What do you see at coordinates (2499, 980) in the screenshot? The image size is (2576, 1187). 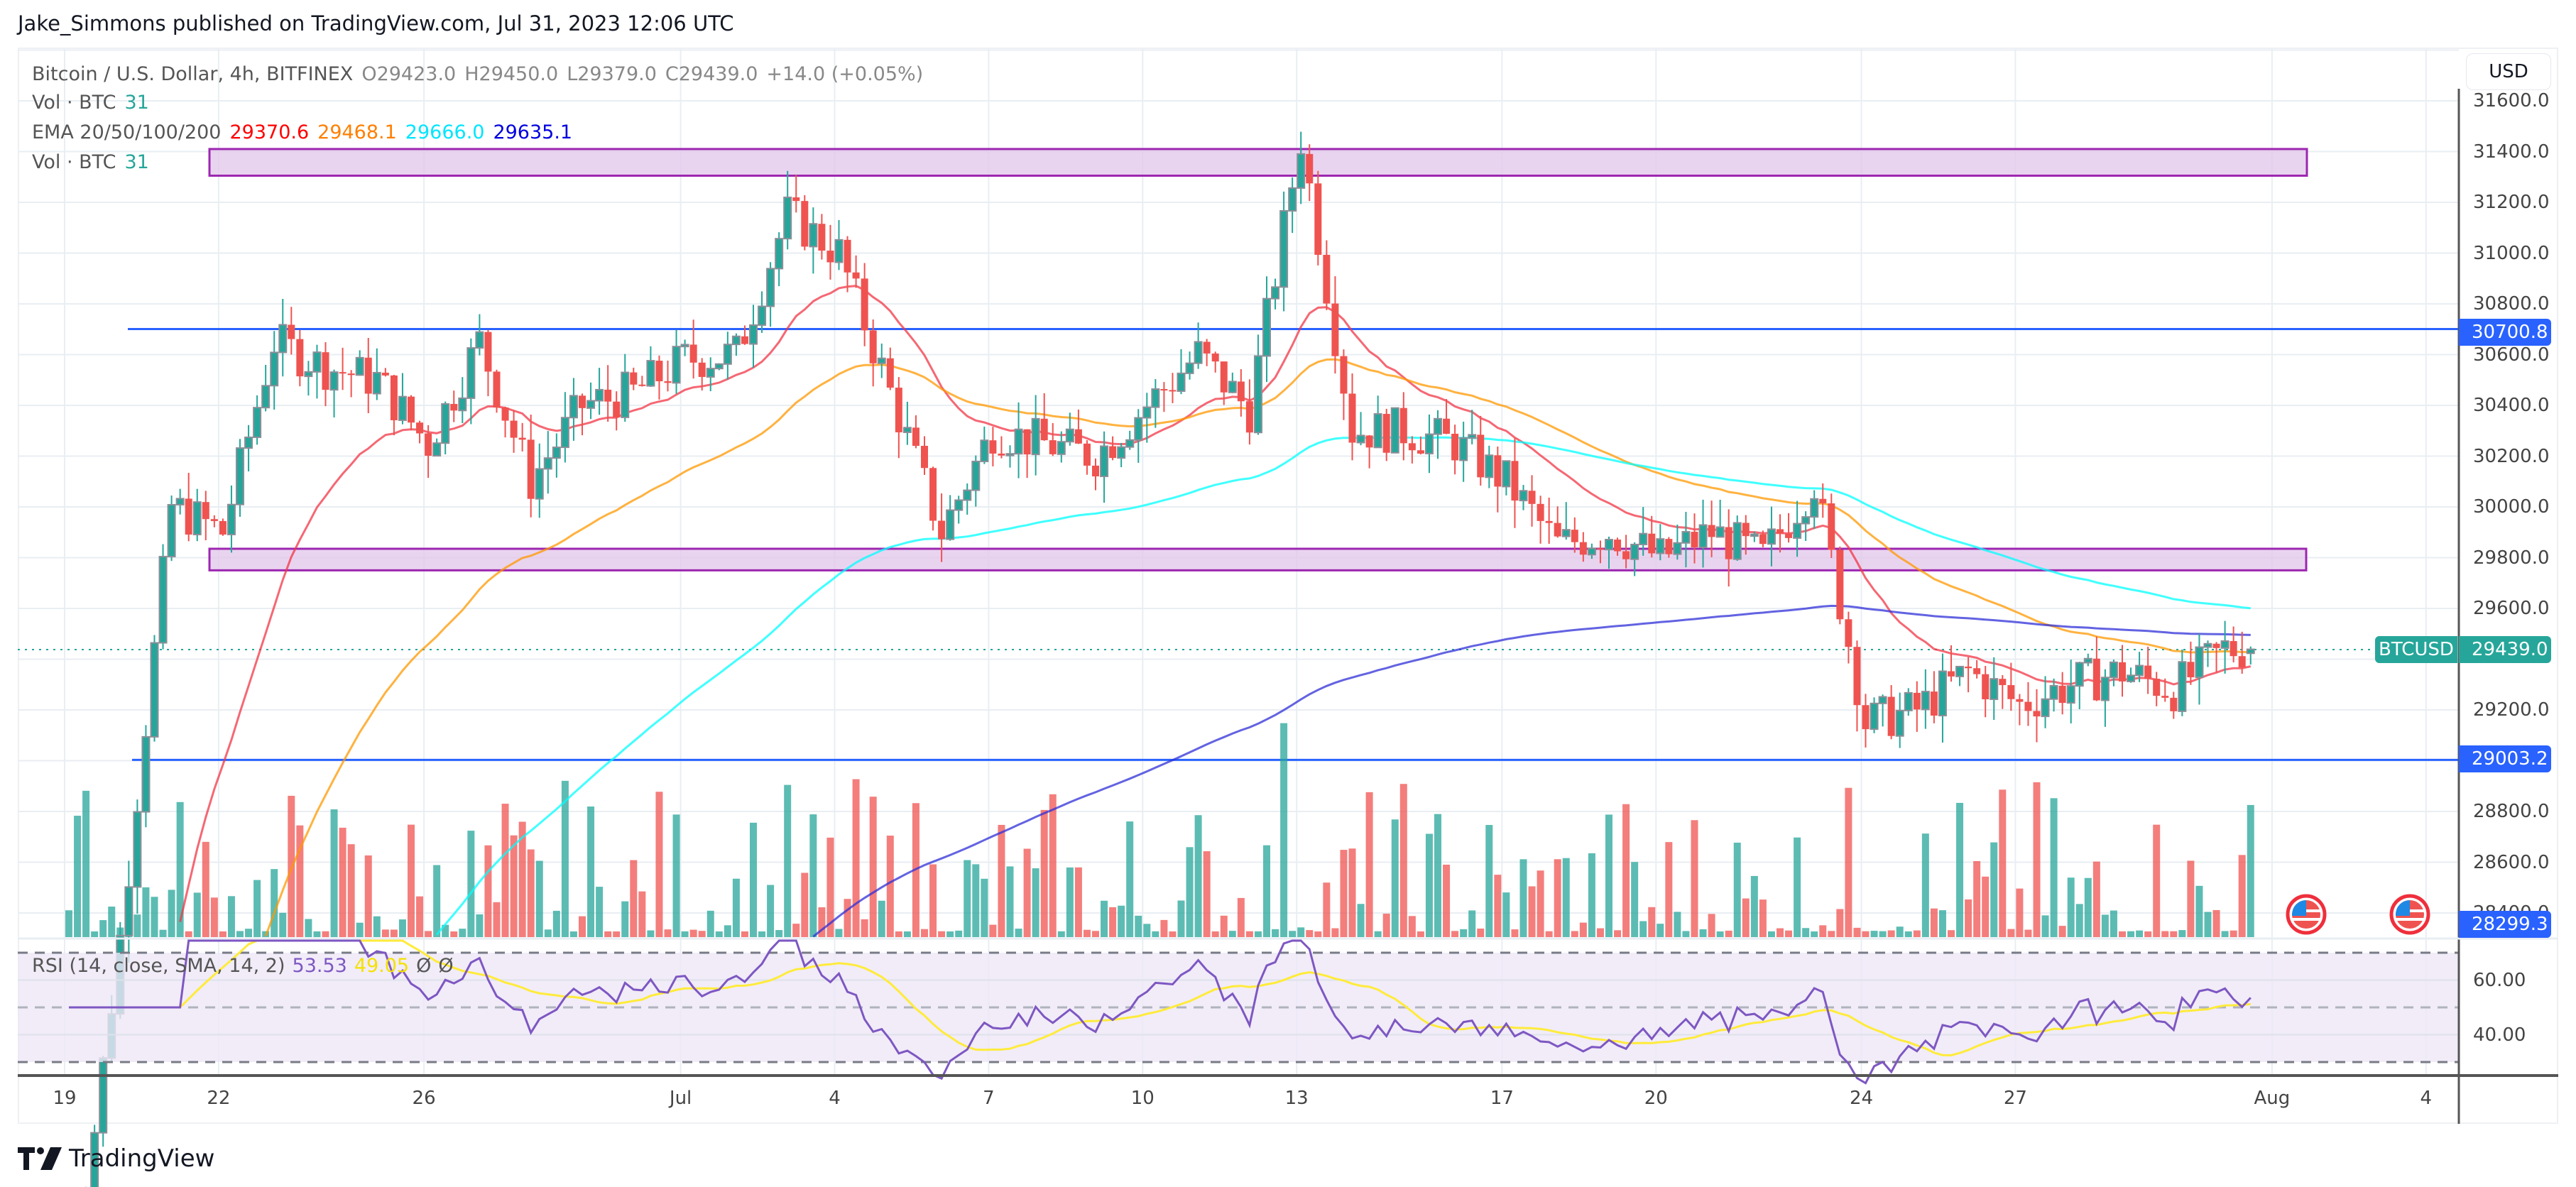 I see `rsi-tick-60: 60.00` at bounding box center [2499, 980].